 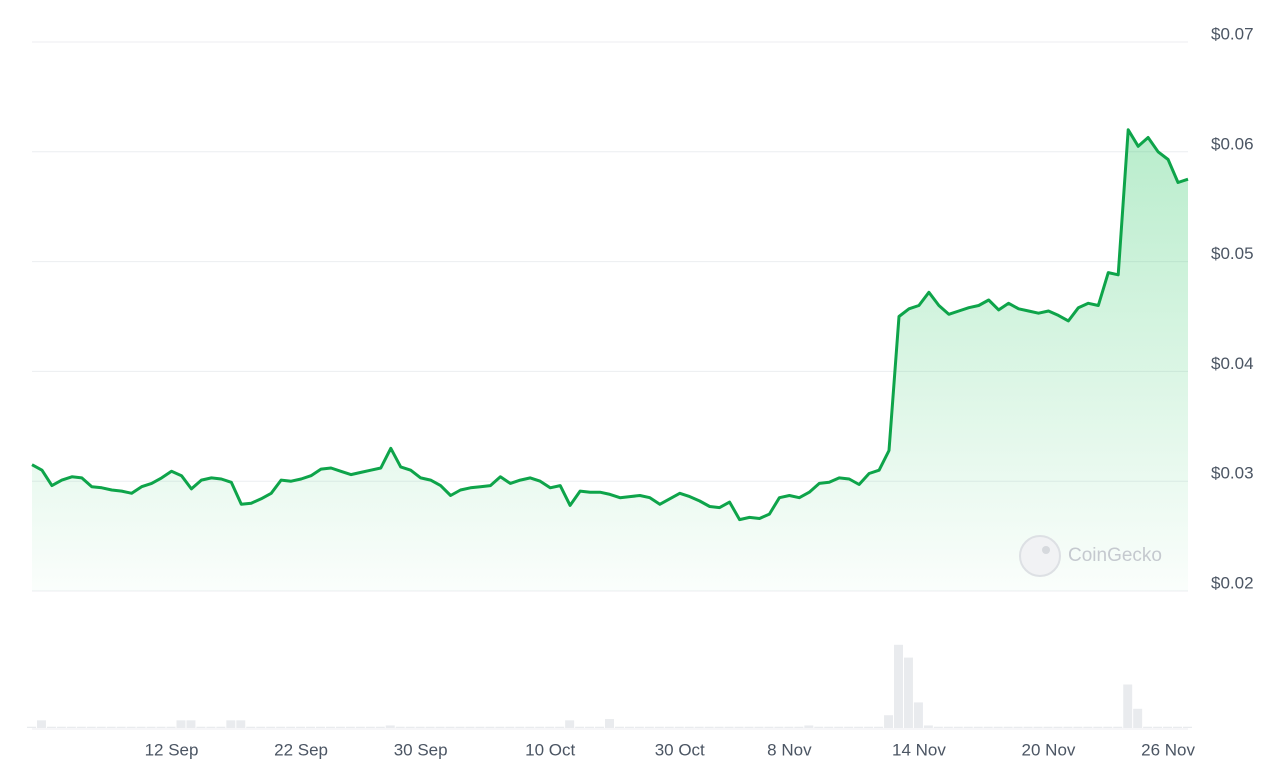 I want to click on x-tick-label: 12 Sep, so click(x=172, y=749).